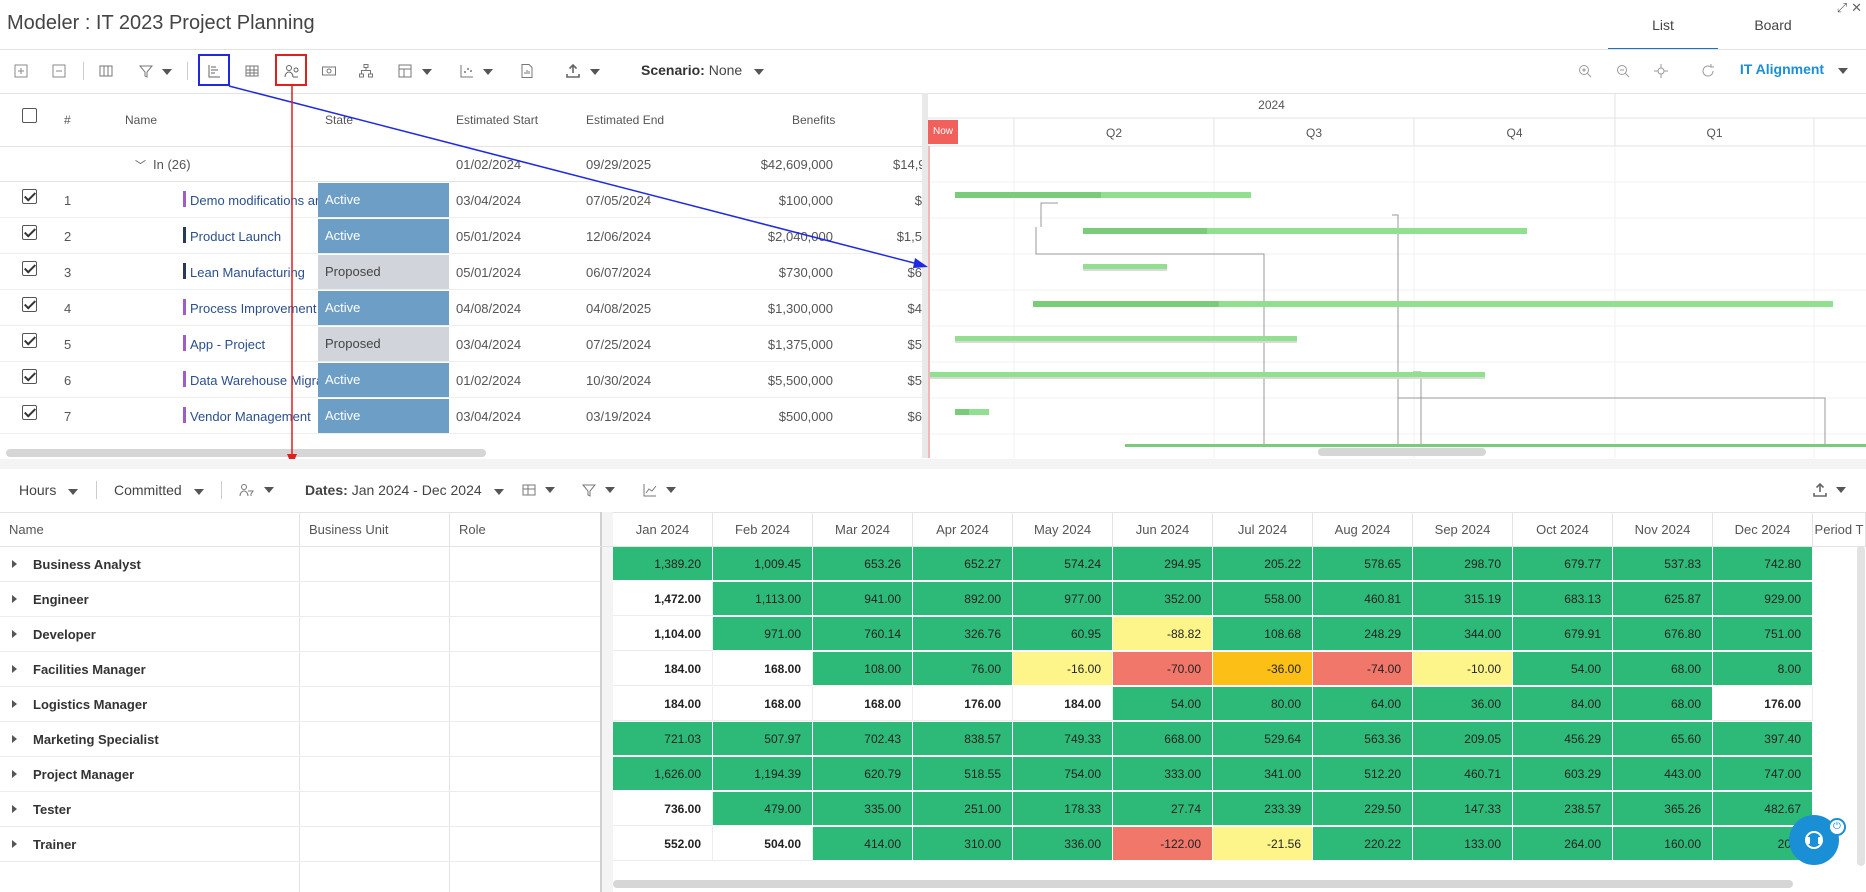  Describe the element at coordinates (963, 564) in the screenshot. I see `capacity-cell: 652.27` at that location.